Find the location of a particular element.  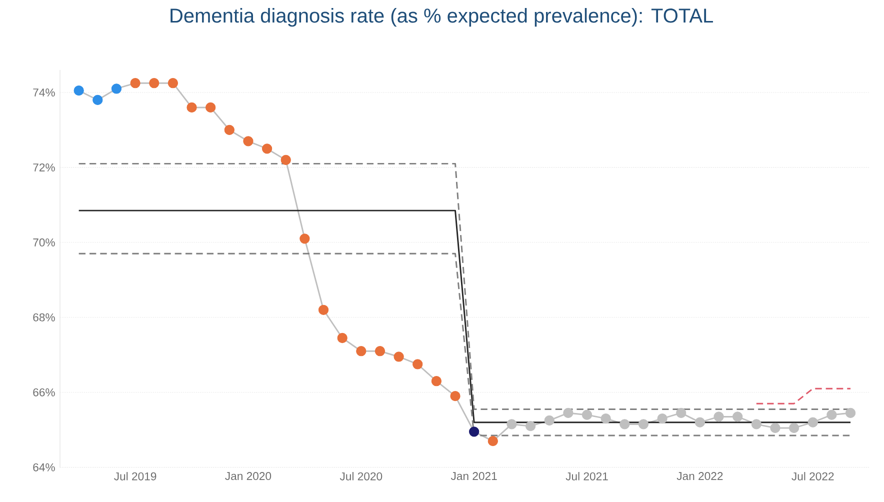

x-tick-label: Jul 2019 is located at coordinates (135, 476).